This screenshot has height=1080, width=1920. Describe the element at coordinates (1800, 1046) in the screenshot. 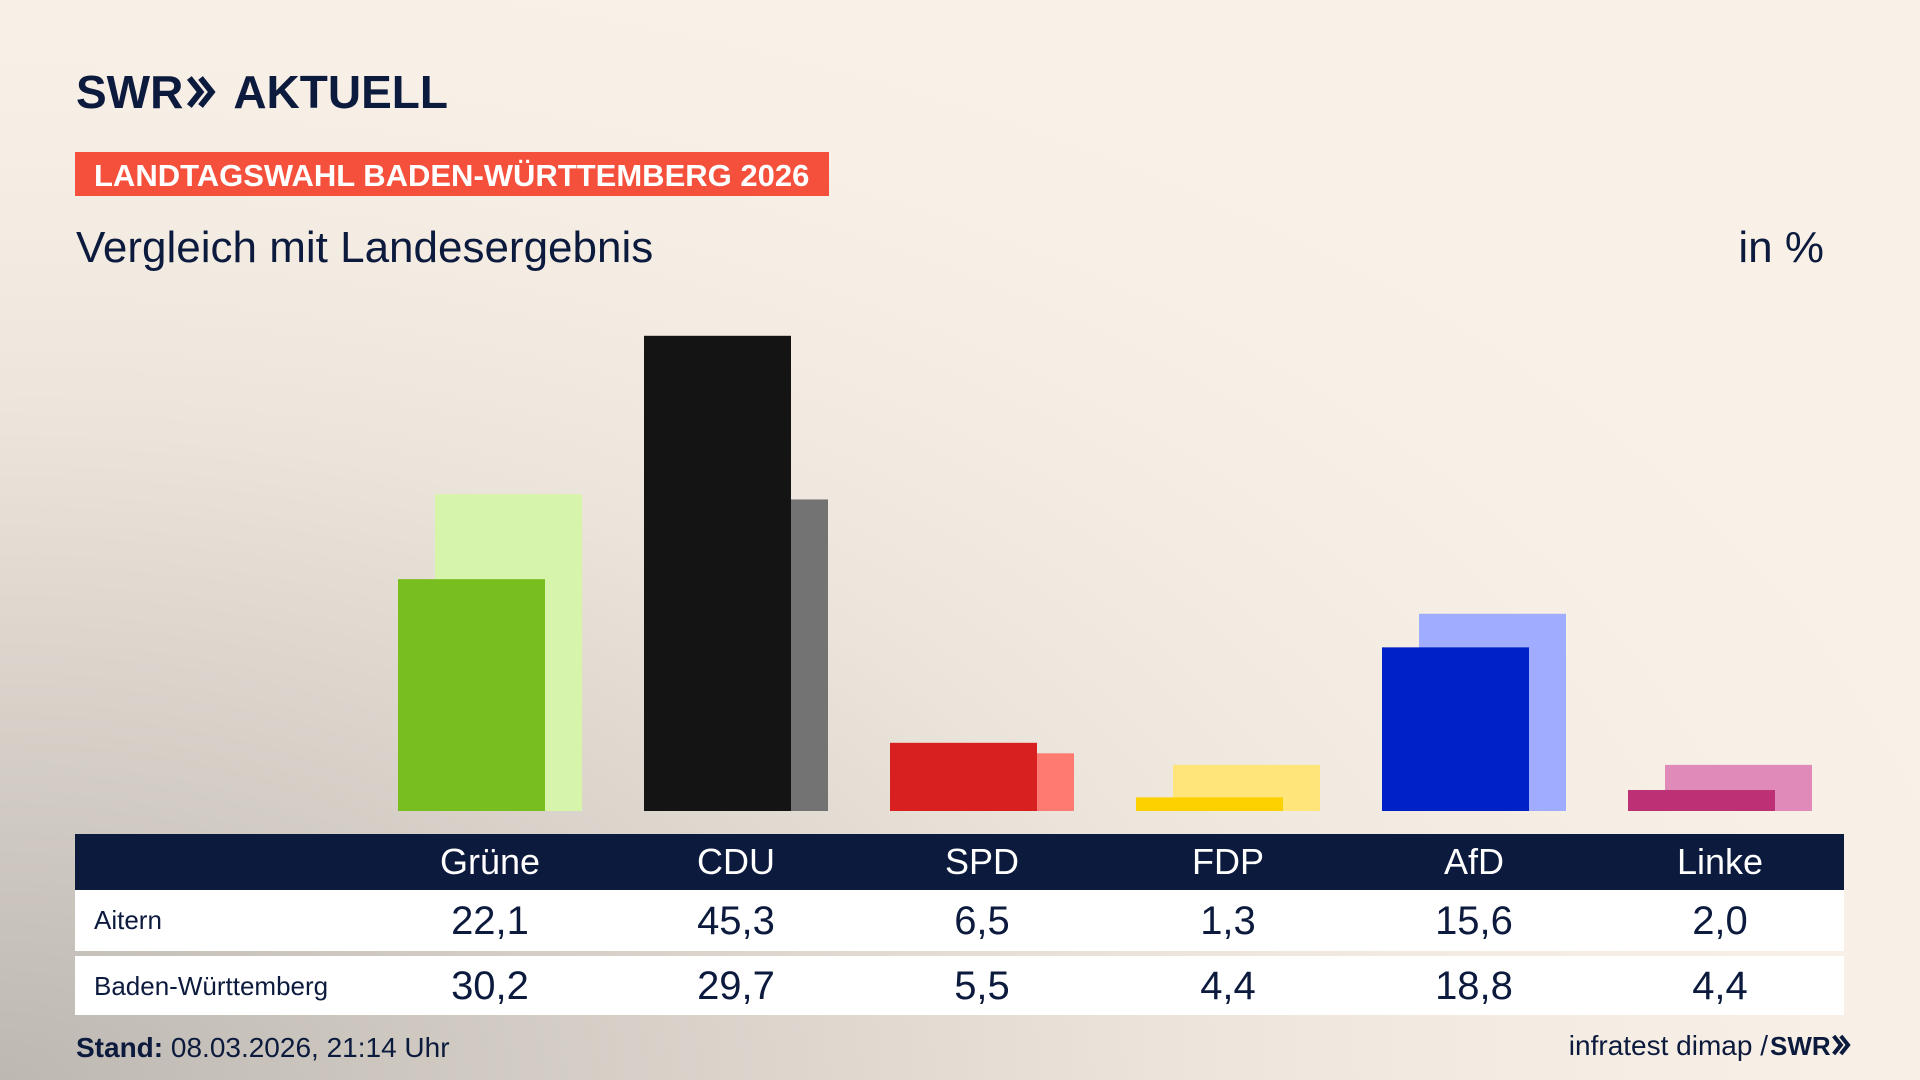

I see `source-brand: SWR` at that location.